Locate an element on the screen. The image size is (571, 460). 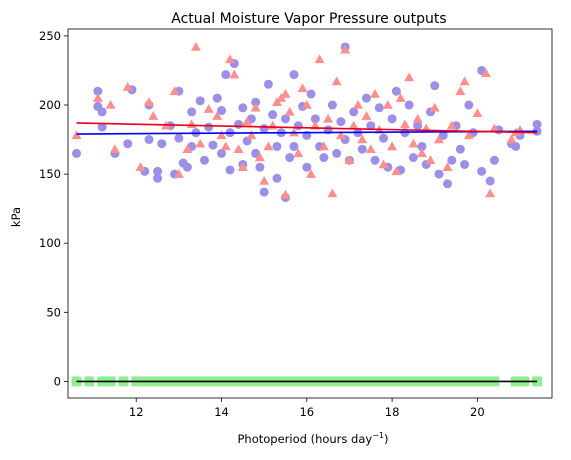
y-axis-ticks: 0 50 100 150 200 250 is located at coordinates (53, 208).